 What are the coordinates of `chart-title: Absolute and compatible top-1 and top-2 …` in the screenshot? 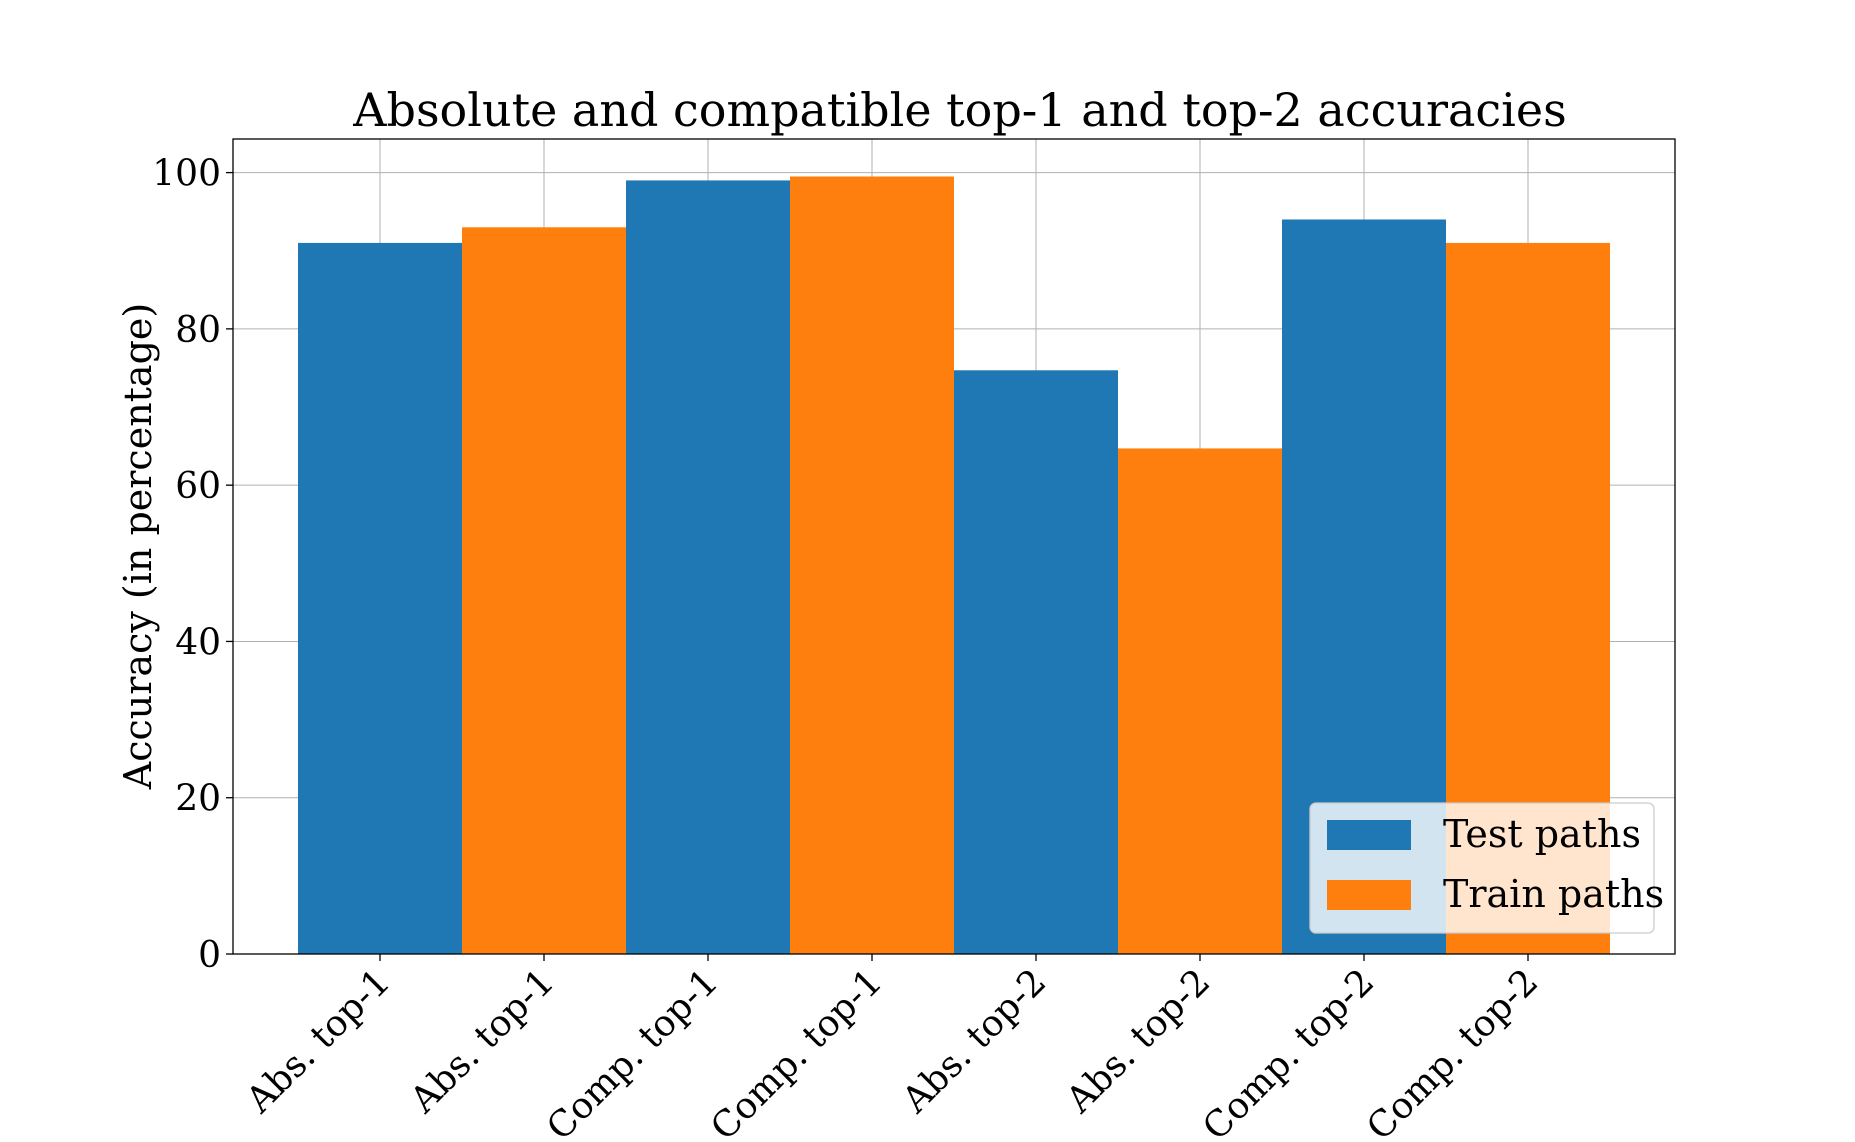 It's located at (959, 110).